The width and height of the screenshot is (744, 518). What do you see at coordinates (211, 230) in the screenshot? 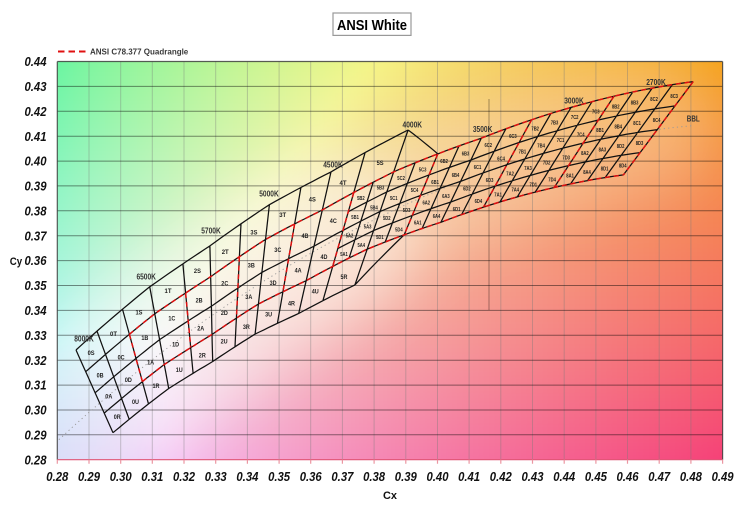
I see `svg-text: 5700K` at bounding box center [211, 230].